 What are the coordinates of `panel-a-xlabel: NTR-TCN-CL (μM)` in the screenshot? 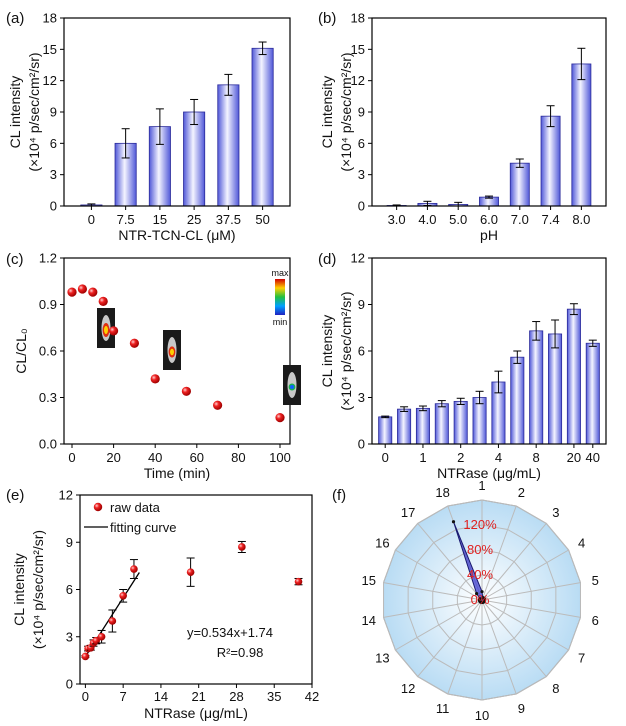 It's located at (176, 235).